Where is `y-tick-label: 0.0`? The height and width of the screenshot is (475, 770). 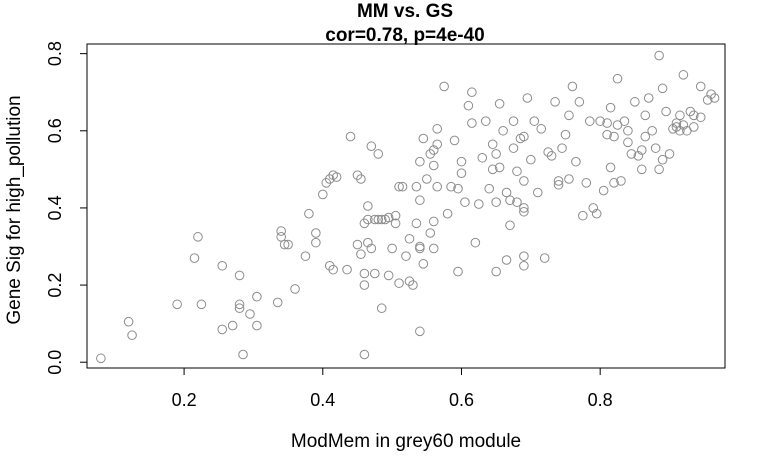 y-tick-label: 0.0 is located at coordinates (55, 362).